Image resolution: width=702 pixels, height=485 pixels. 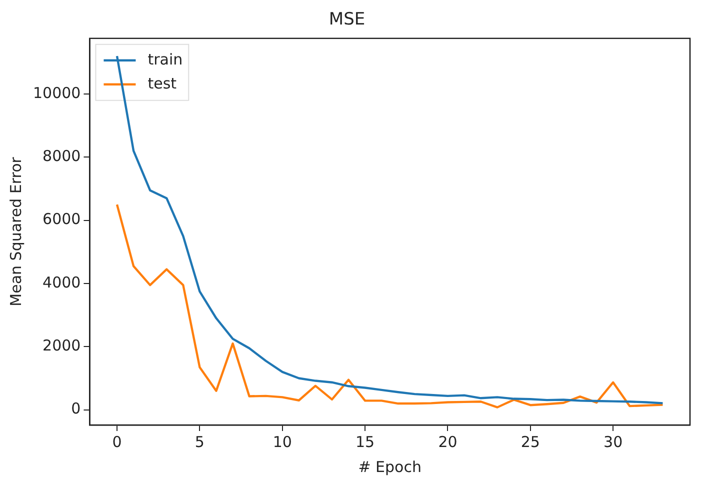 What do you see at coordinates (57, 93) in the screenshot?
I see `y-tick-label: 10000` at bounding box center [57, 93].